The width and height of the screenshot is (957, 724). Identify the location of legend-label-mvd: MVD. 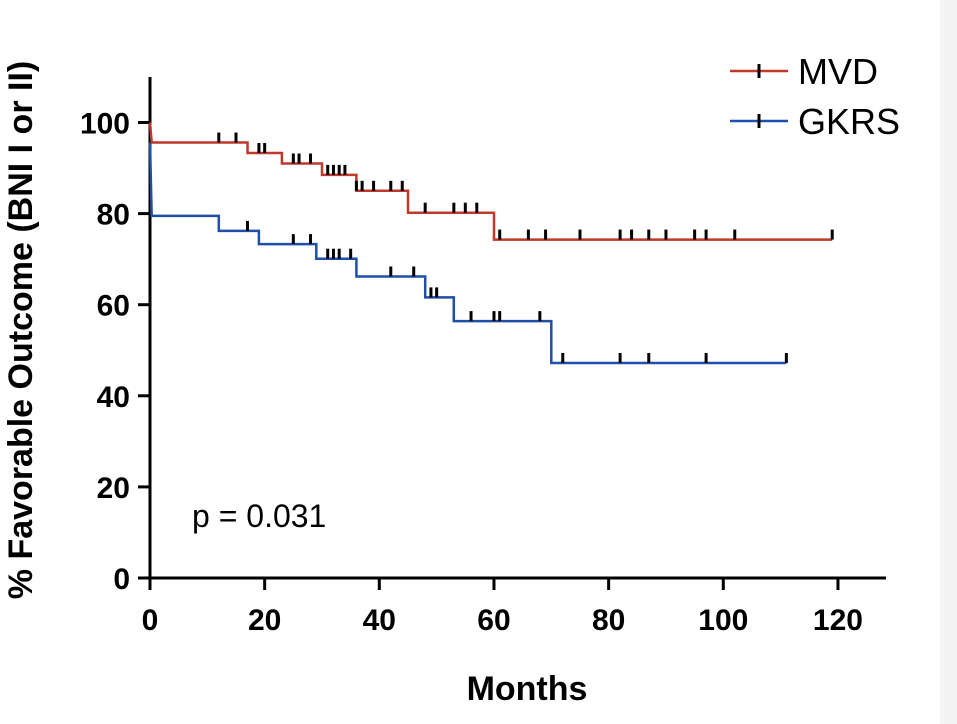
(838, 71).